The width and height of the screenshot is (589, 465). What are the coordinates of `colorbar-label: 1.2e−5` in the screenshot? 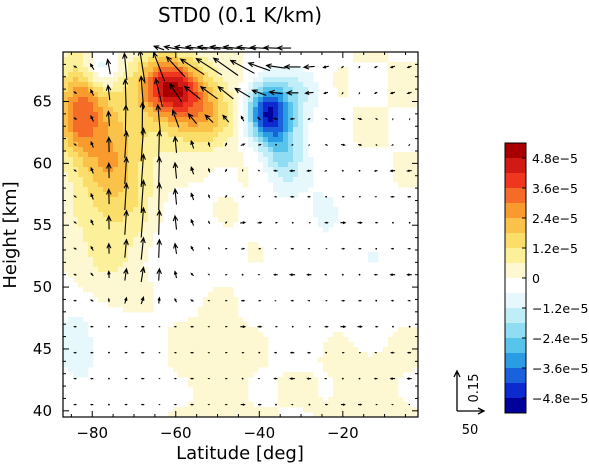 It's located at (555, 248).